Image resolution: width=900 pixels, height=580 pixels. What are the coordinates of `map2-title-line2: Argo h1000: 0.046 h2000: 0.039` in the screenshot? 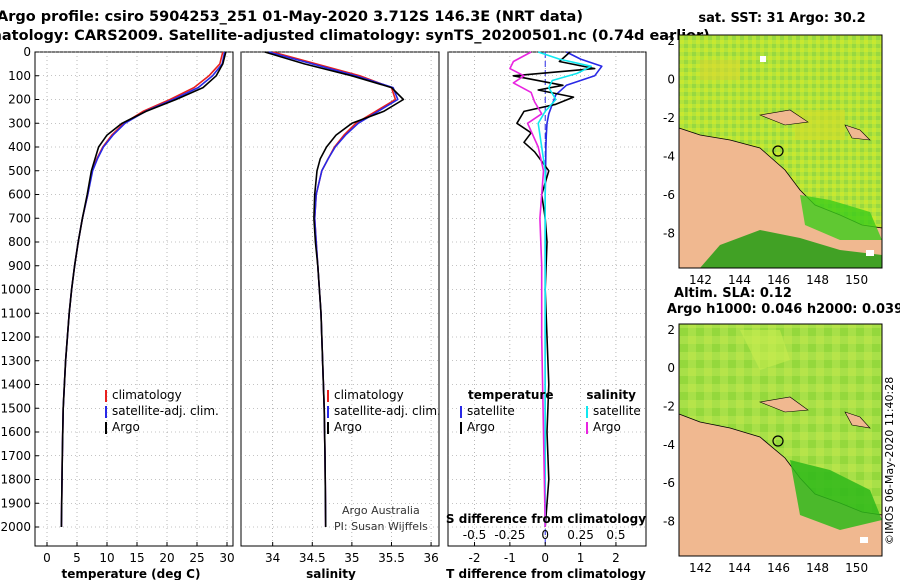 It's located at (783, 309).